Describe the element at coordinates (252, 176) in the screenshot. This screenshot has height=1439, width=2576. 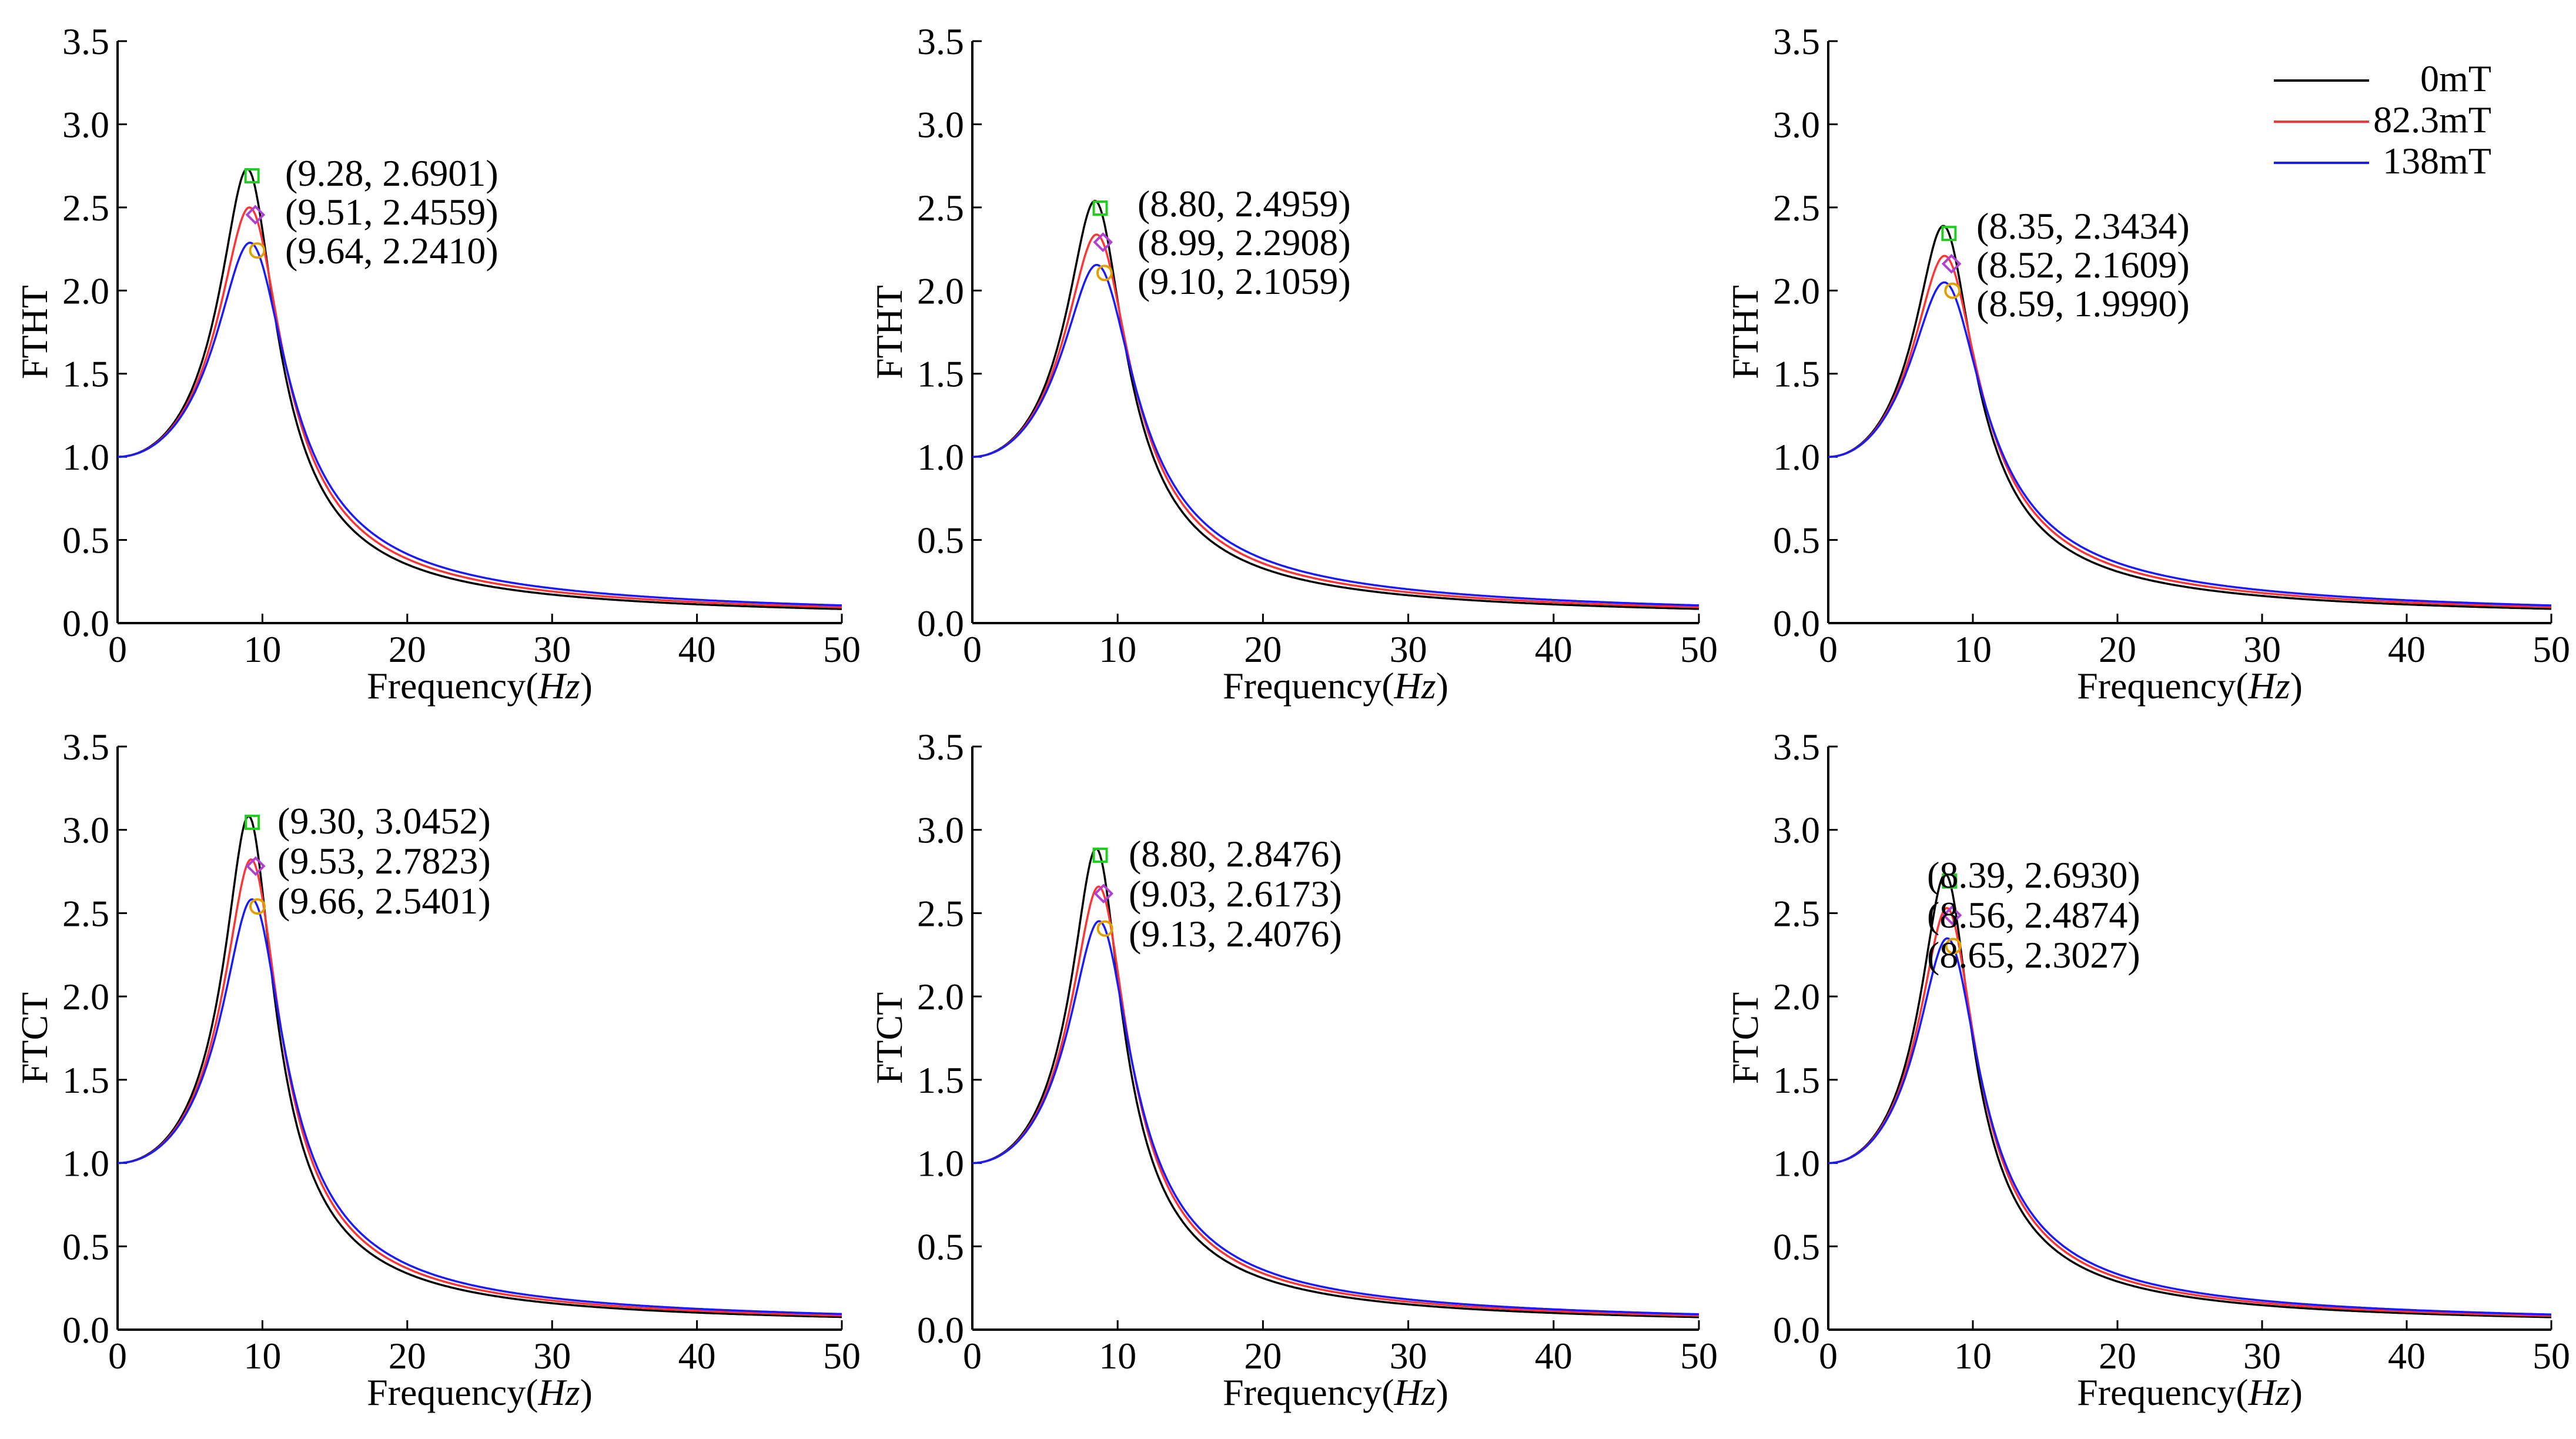
I see `peak-marker-square` at that location.